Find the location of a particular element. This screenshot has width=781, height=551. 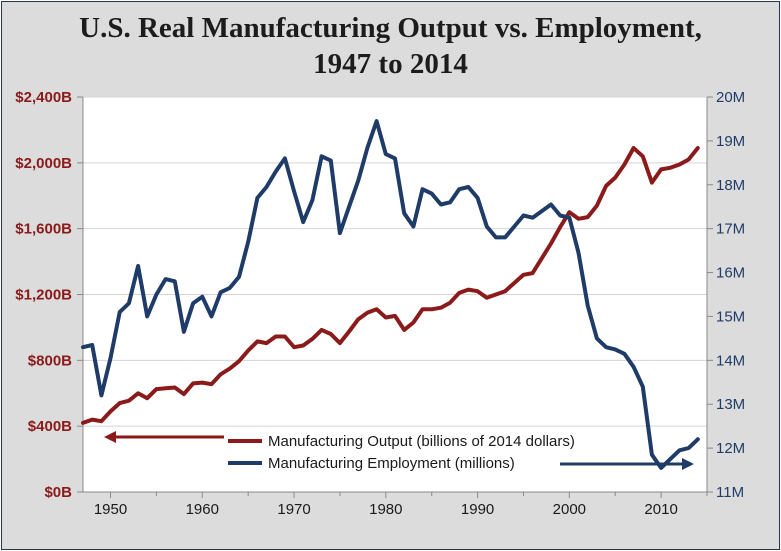

right-tick-label: 17M is located at coordinates (730, 229).